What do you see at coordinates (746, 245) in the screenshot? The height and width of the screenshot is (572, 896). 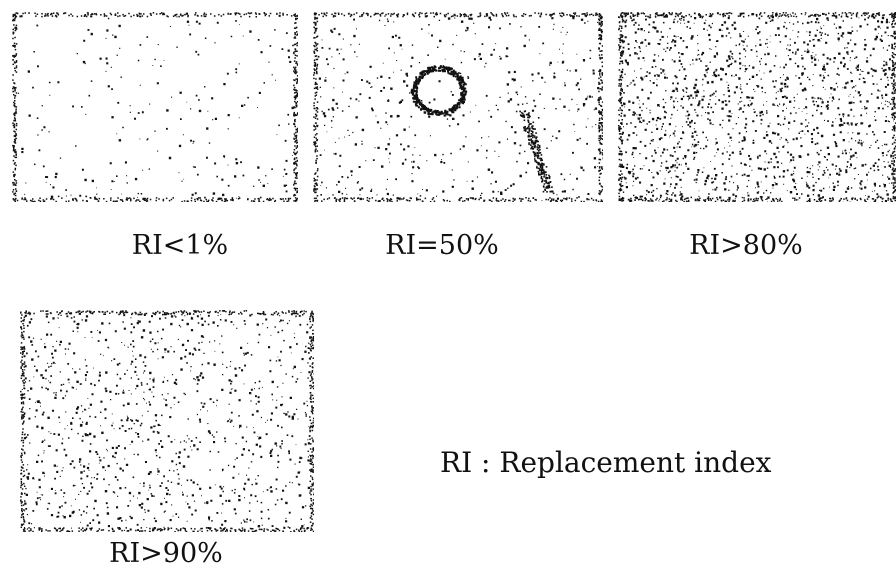 I see `caption: RI>80%` at bounding box center [746, 245].